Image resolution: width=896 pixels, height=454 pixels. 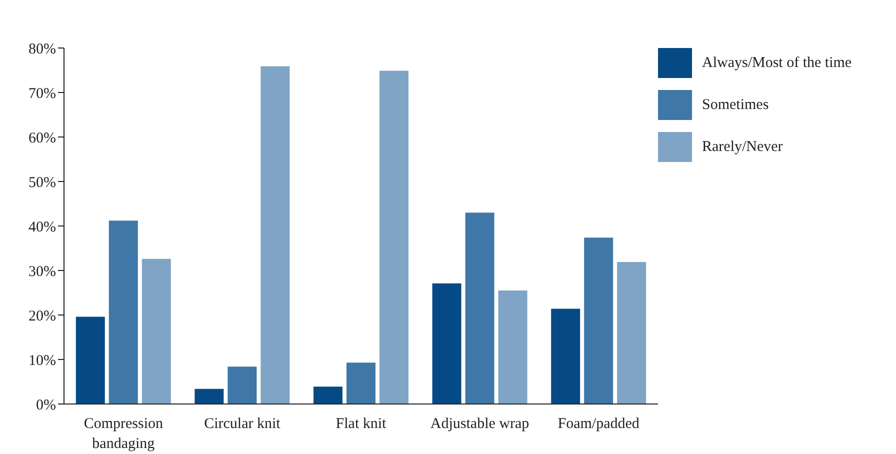 I want to click on y-tick-label: 30%, so click(x=42, y=272).